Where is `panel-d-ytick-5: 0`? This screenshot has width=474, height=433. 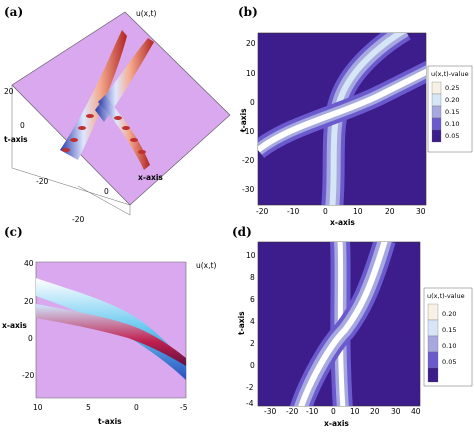 panel-d-ytick-5: 0 is located at coordinates (252, 365).